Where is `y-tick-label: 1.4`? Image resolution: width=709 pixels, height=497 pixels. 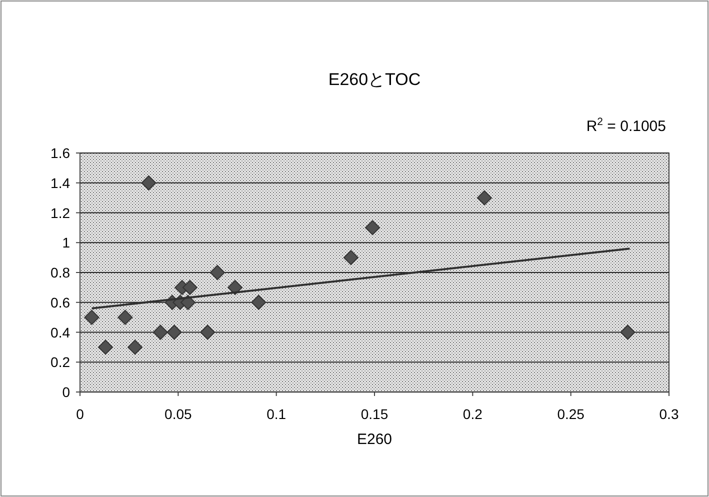
y-tick-label: 1.4 is located at coordinates (60, 182).